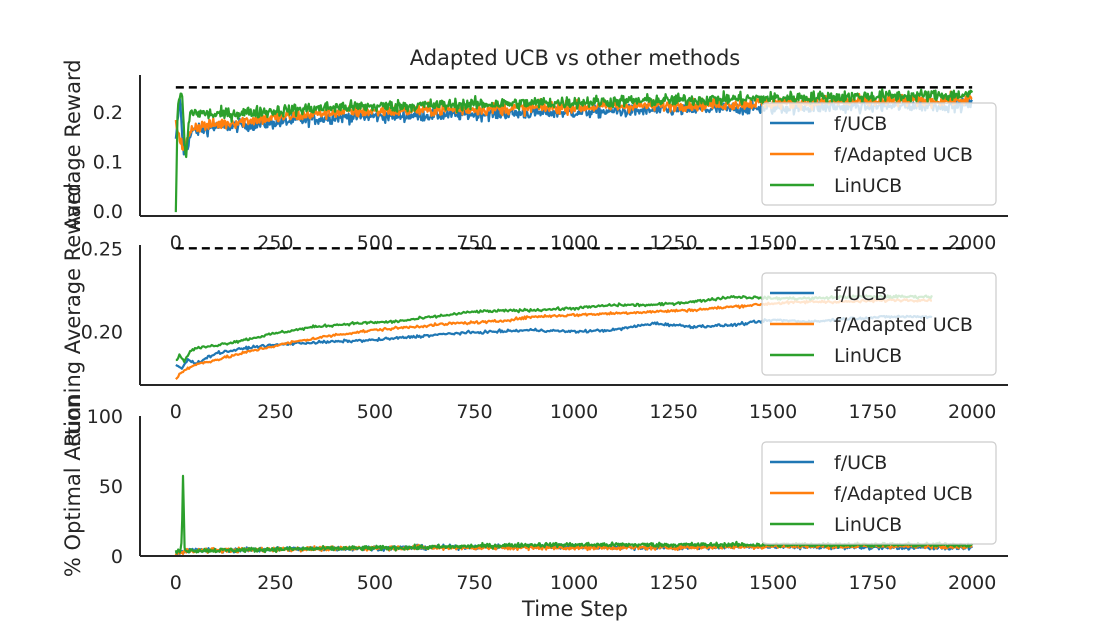 The image size is (1120, 625). I want to click on x-axis-title: Time Step, so click(574, 609).